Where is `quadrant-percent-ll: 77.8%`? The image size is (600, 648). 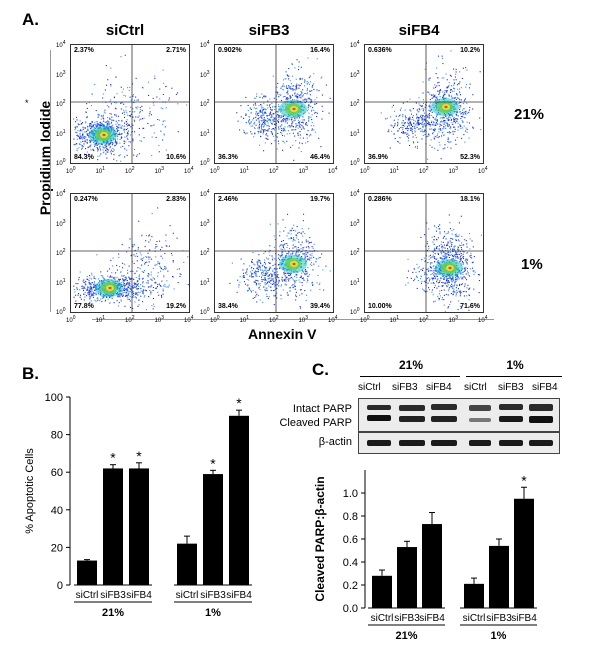
quadrant-percent-ll: 77.8% is located at coordinates (84, 306).